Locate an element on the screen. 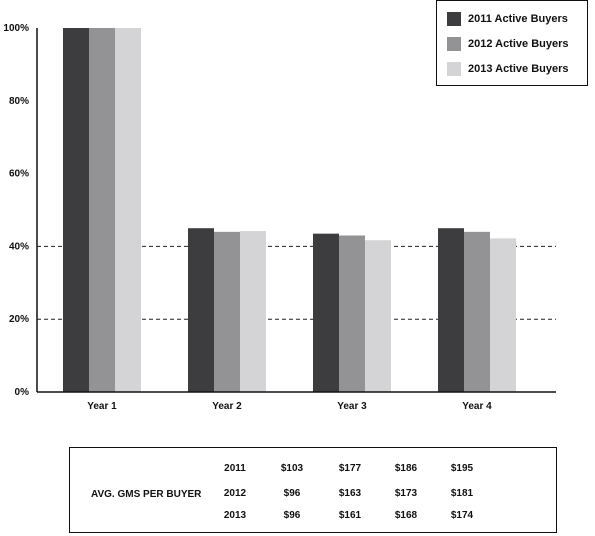 Image resolution: width=595 pixels, height=536 pixels. x-tick-label: Year 4 is located at coordinates (477, 406).